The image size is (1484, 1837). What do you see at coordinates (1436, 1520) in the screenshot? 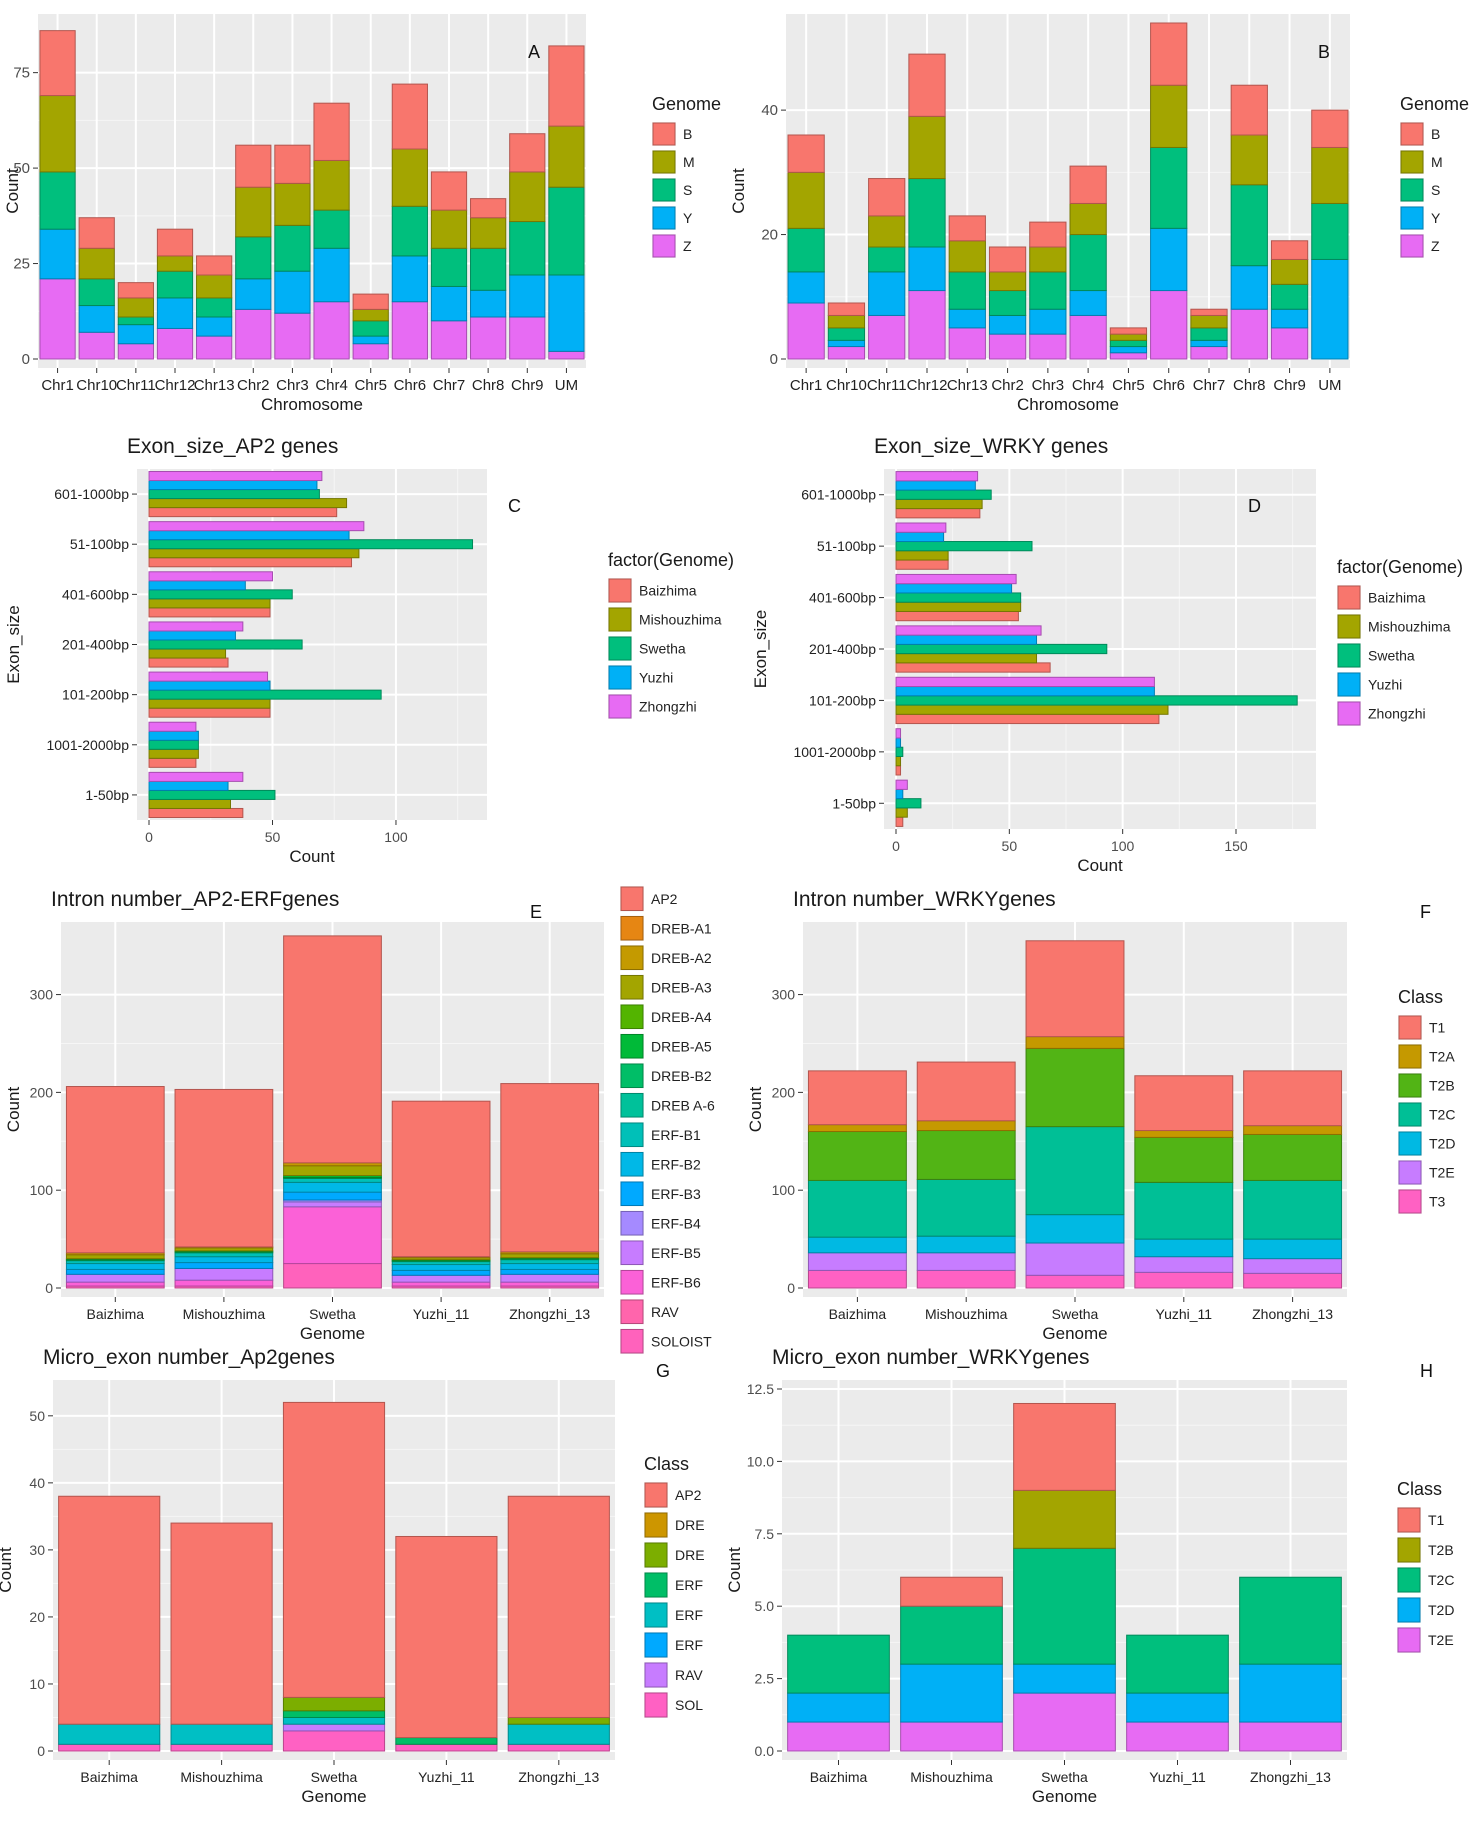
I see `legend-label: T1` at bounding box center [1436, 1520].